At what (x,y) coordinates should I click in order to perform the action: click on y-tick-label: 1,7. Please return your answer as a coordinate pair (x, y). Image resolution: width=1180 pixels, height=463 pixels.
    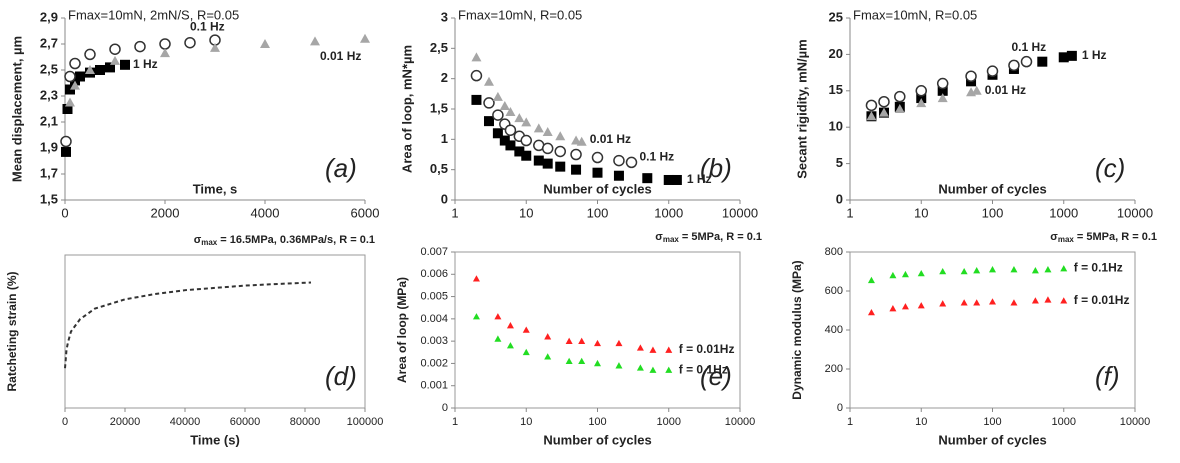
    Looking at the image, I should click on (49, 172).